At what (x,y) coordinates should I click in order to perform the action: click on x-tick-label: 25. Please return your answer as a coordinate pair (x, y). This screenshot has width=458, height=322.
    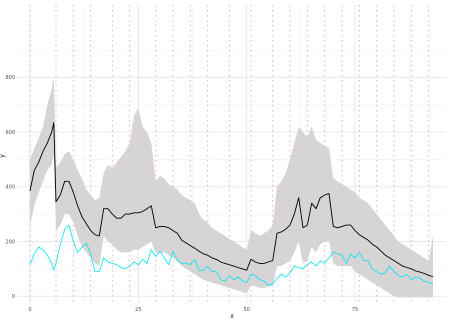
    Looking at the image, I should click on (138, 310).